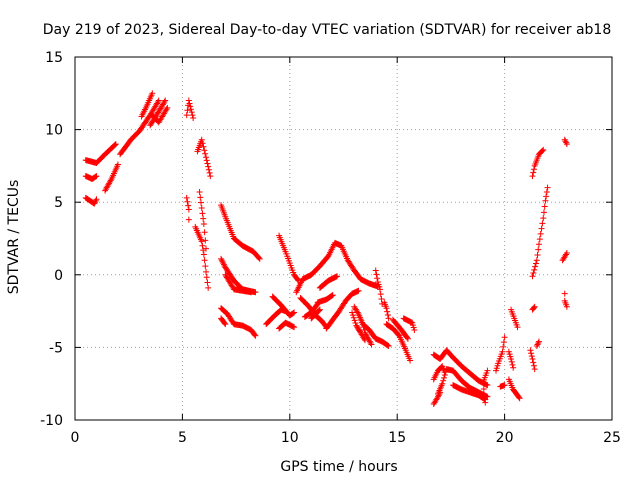 The image size is (640, 480). I want to click on y-tick-label: 10, so click(54, 131).